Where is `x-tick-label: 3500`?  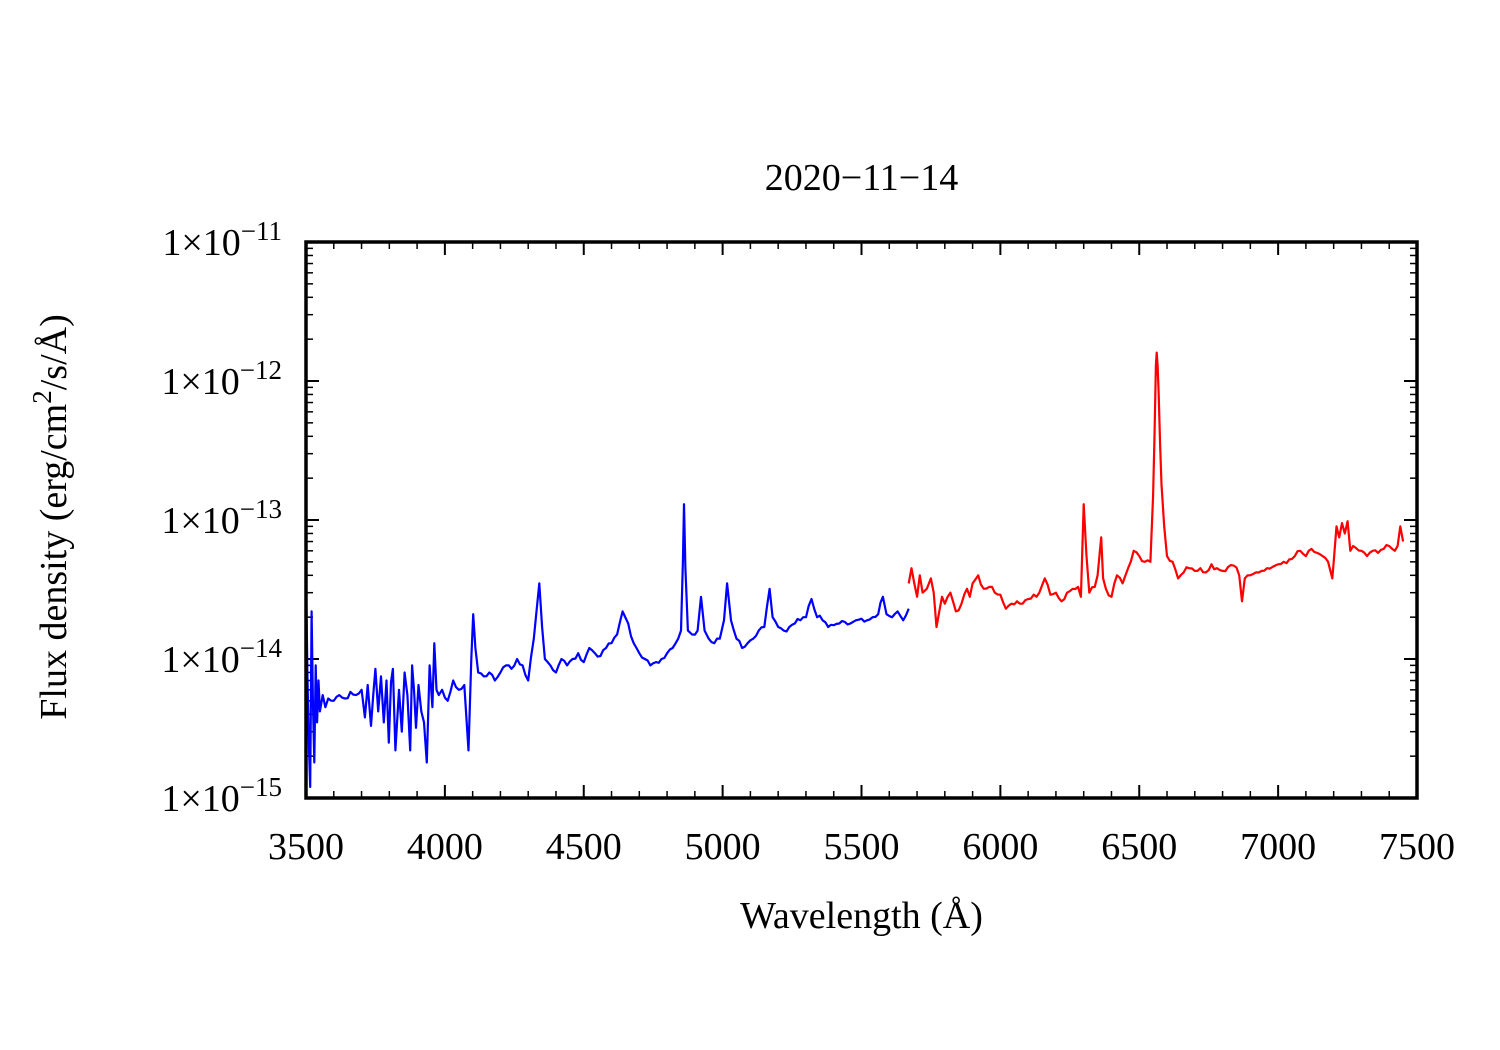
x-tick-label: 3500 is located at coordinates (306, 847).